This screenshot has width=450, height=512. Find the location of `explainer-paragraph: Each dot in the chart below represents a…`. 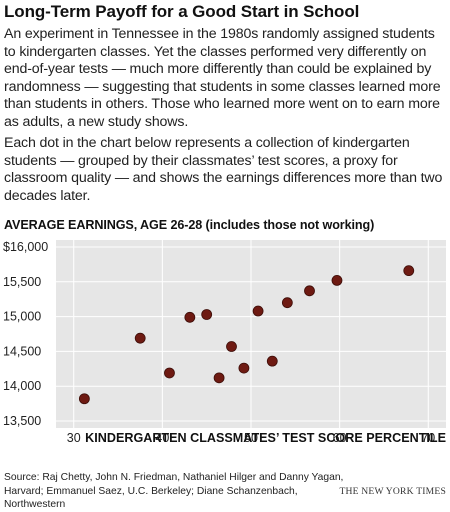

explainer-paragraph: Each dot in the chart below represents a… is located at coordinates (223, 169).